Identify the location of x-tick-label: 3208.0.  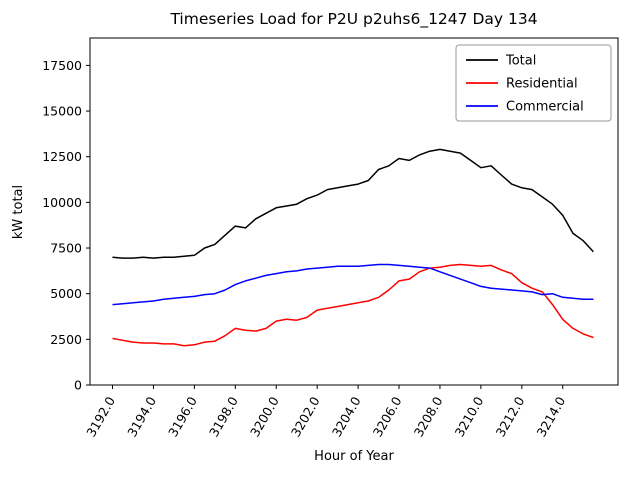
(428, 416).